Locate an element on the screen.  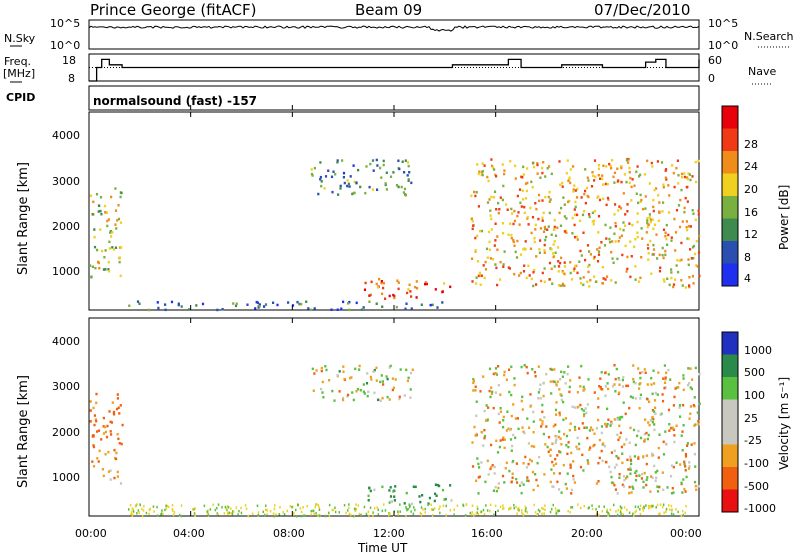
vel-cb-tick-m25: -25 is located at coordinates (753, 440).